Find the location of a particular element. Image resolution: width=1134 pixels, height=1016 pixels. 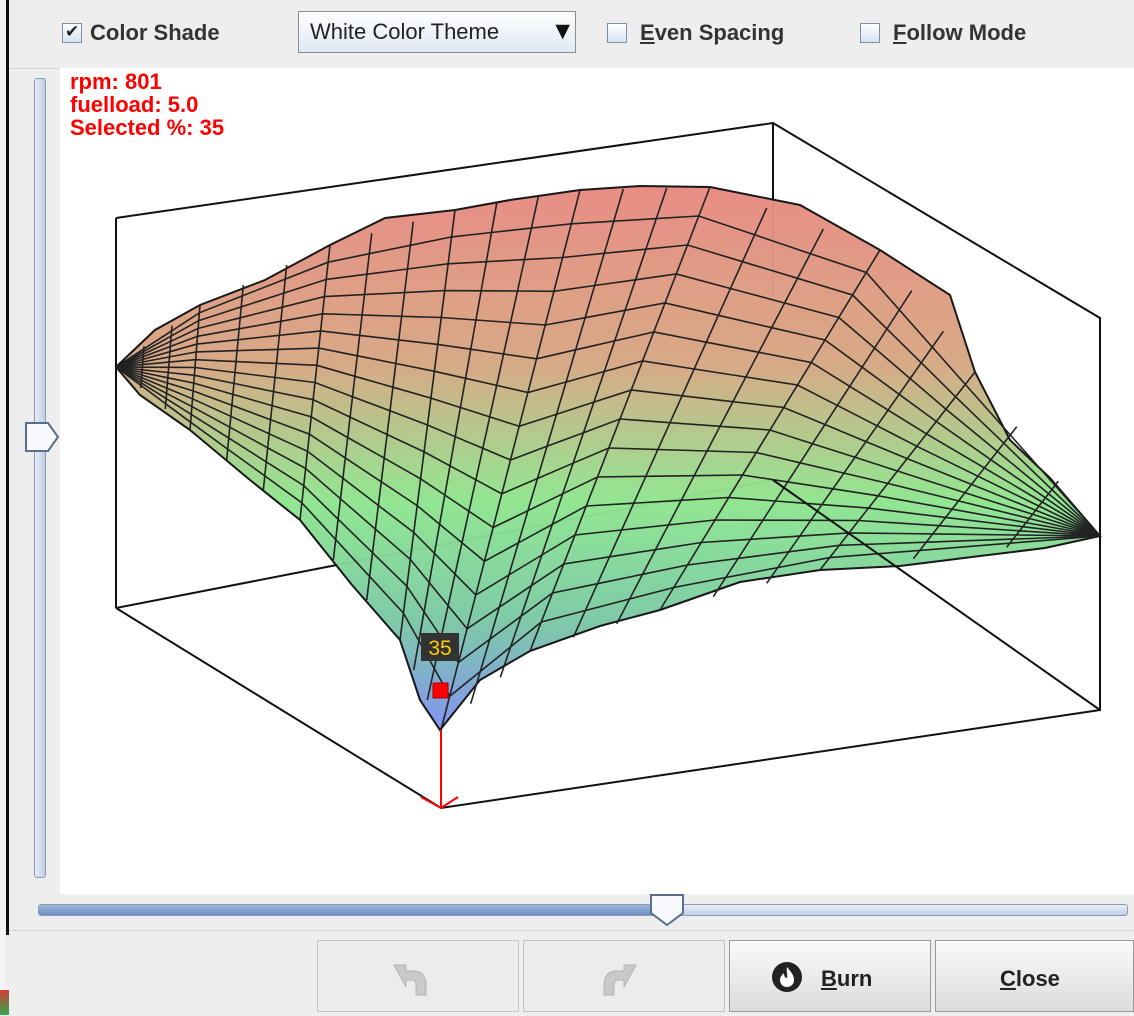

color-shade-checkbox is located at coordinates (72, 32).